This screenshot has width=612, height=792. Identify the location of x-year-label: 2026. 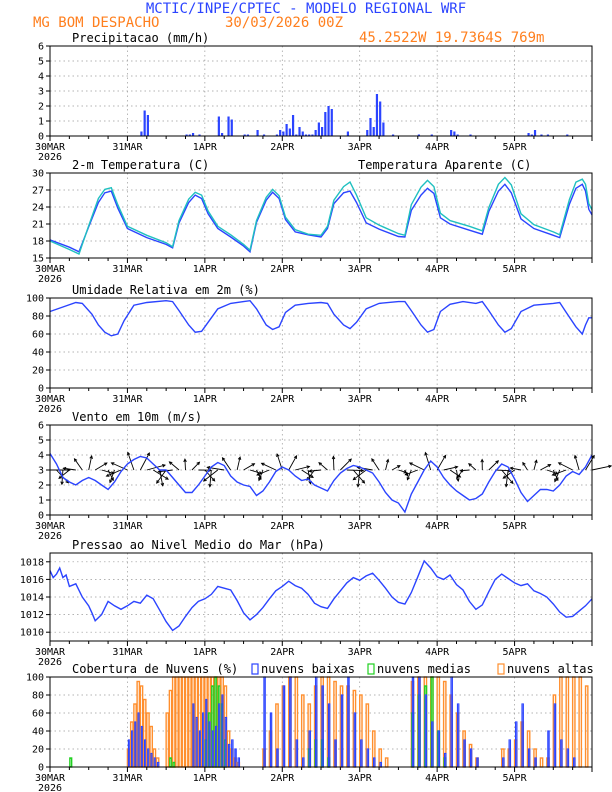
(50, 787).